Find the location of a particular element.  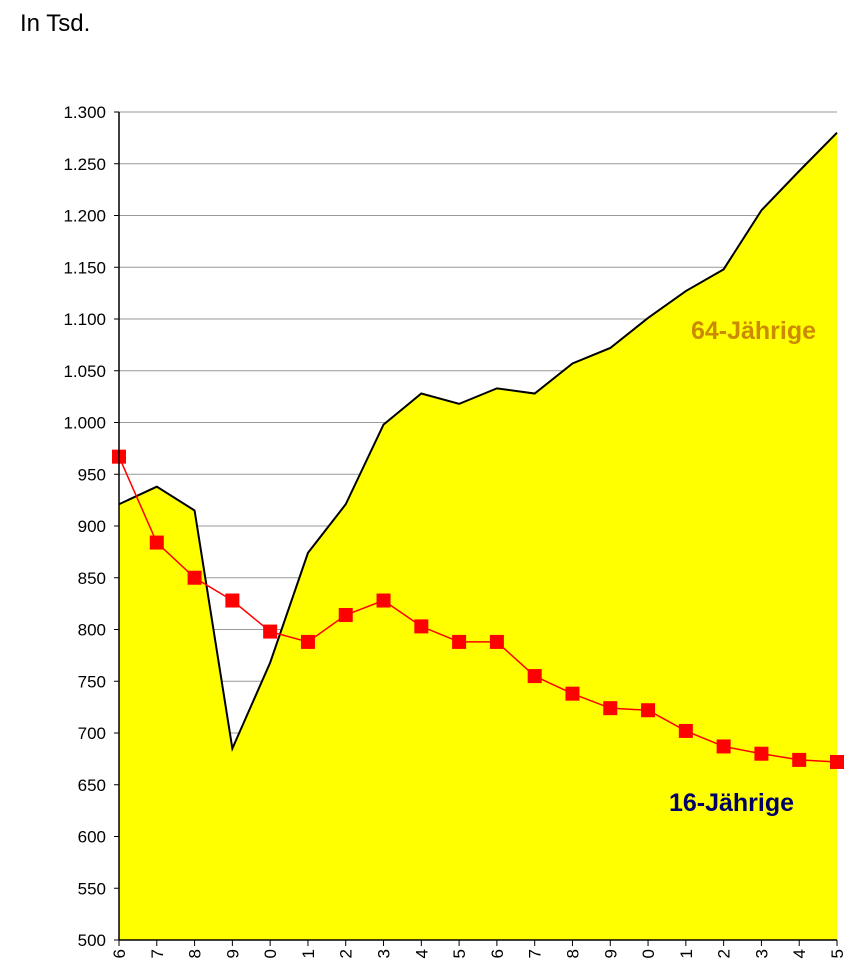

y-tick-label: 600 is located at coordinates (92, 837).